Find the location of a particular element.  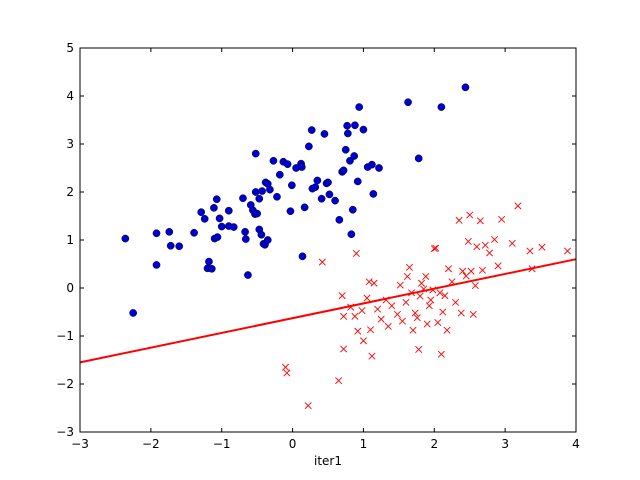

x-axis-label: iter1 is located at coordinates (328, 461).